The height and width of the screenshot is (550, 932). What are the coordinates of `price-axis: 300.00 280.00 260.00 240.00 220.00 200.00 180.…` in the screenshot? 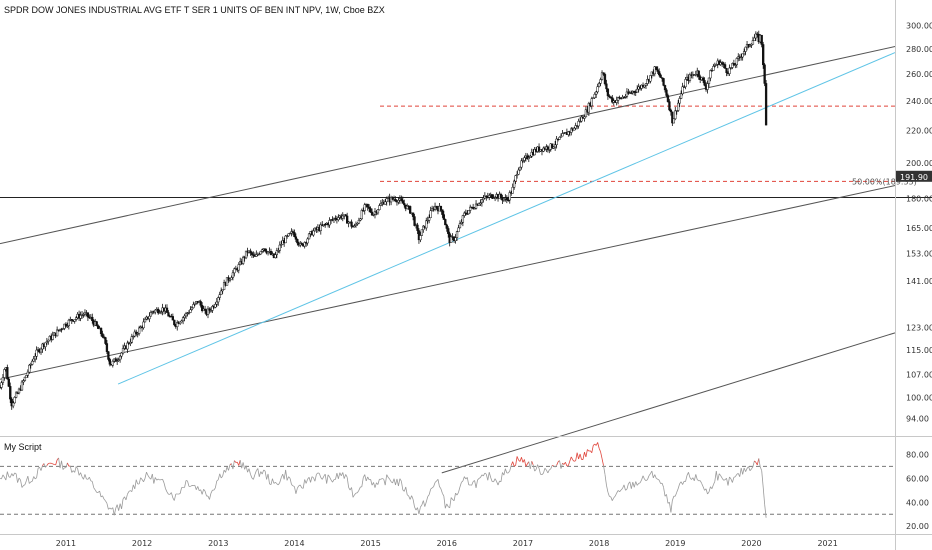 It's located at (919, 223).